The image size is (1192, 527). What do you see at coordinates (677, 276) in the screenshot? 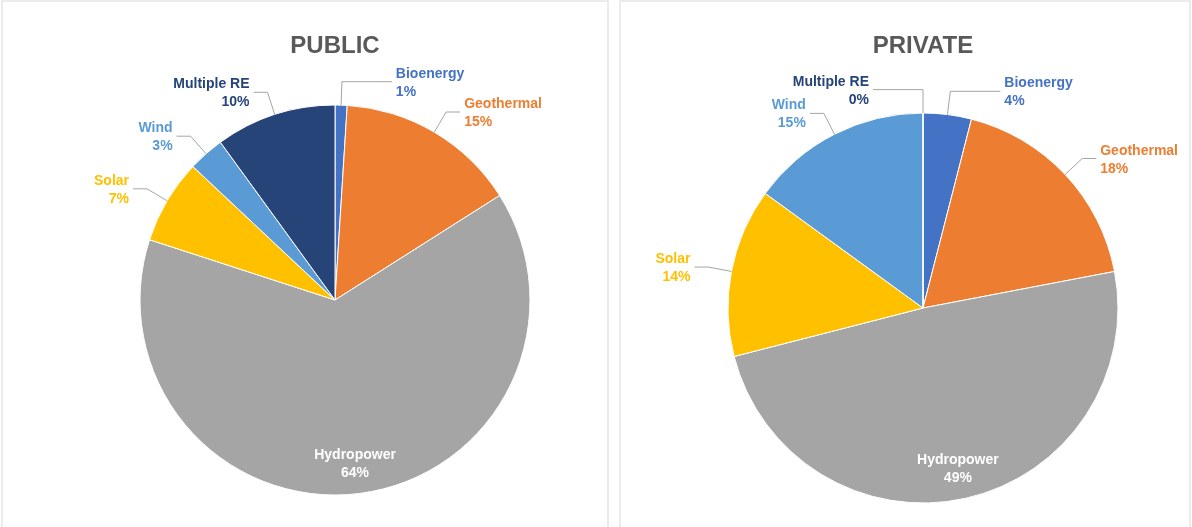
I see `data-label: 14%` at bounding box center [677, 276].